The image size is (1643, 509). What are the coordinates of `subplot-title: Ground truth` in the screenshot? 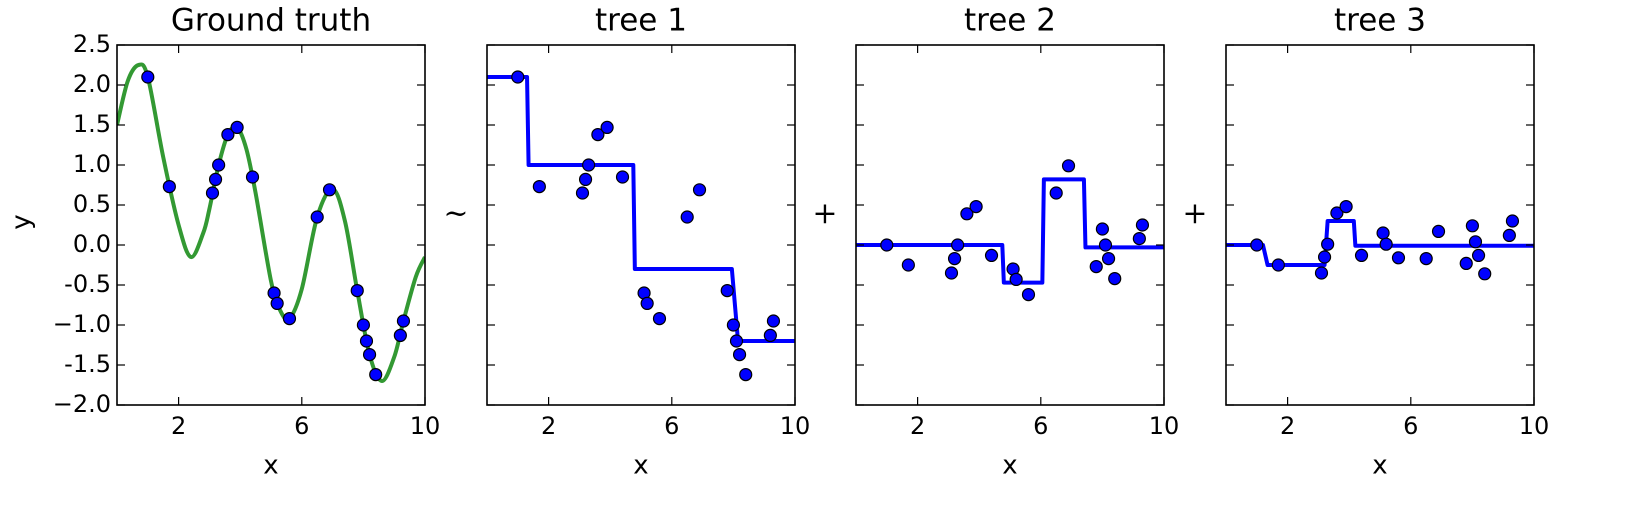 It's located at (271, 21).